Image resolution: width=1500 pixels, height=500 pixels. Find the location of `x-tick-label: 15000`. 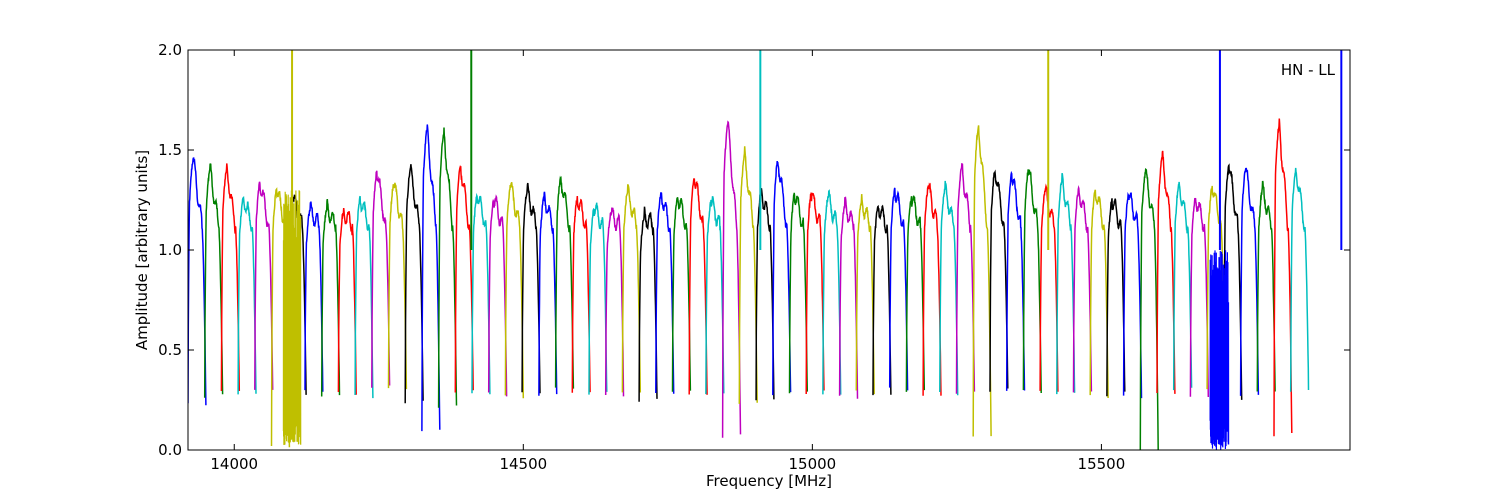

x-tick-label: 15000 is located at coordinates (812, 464).